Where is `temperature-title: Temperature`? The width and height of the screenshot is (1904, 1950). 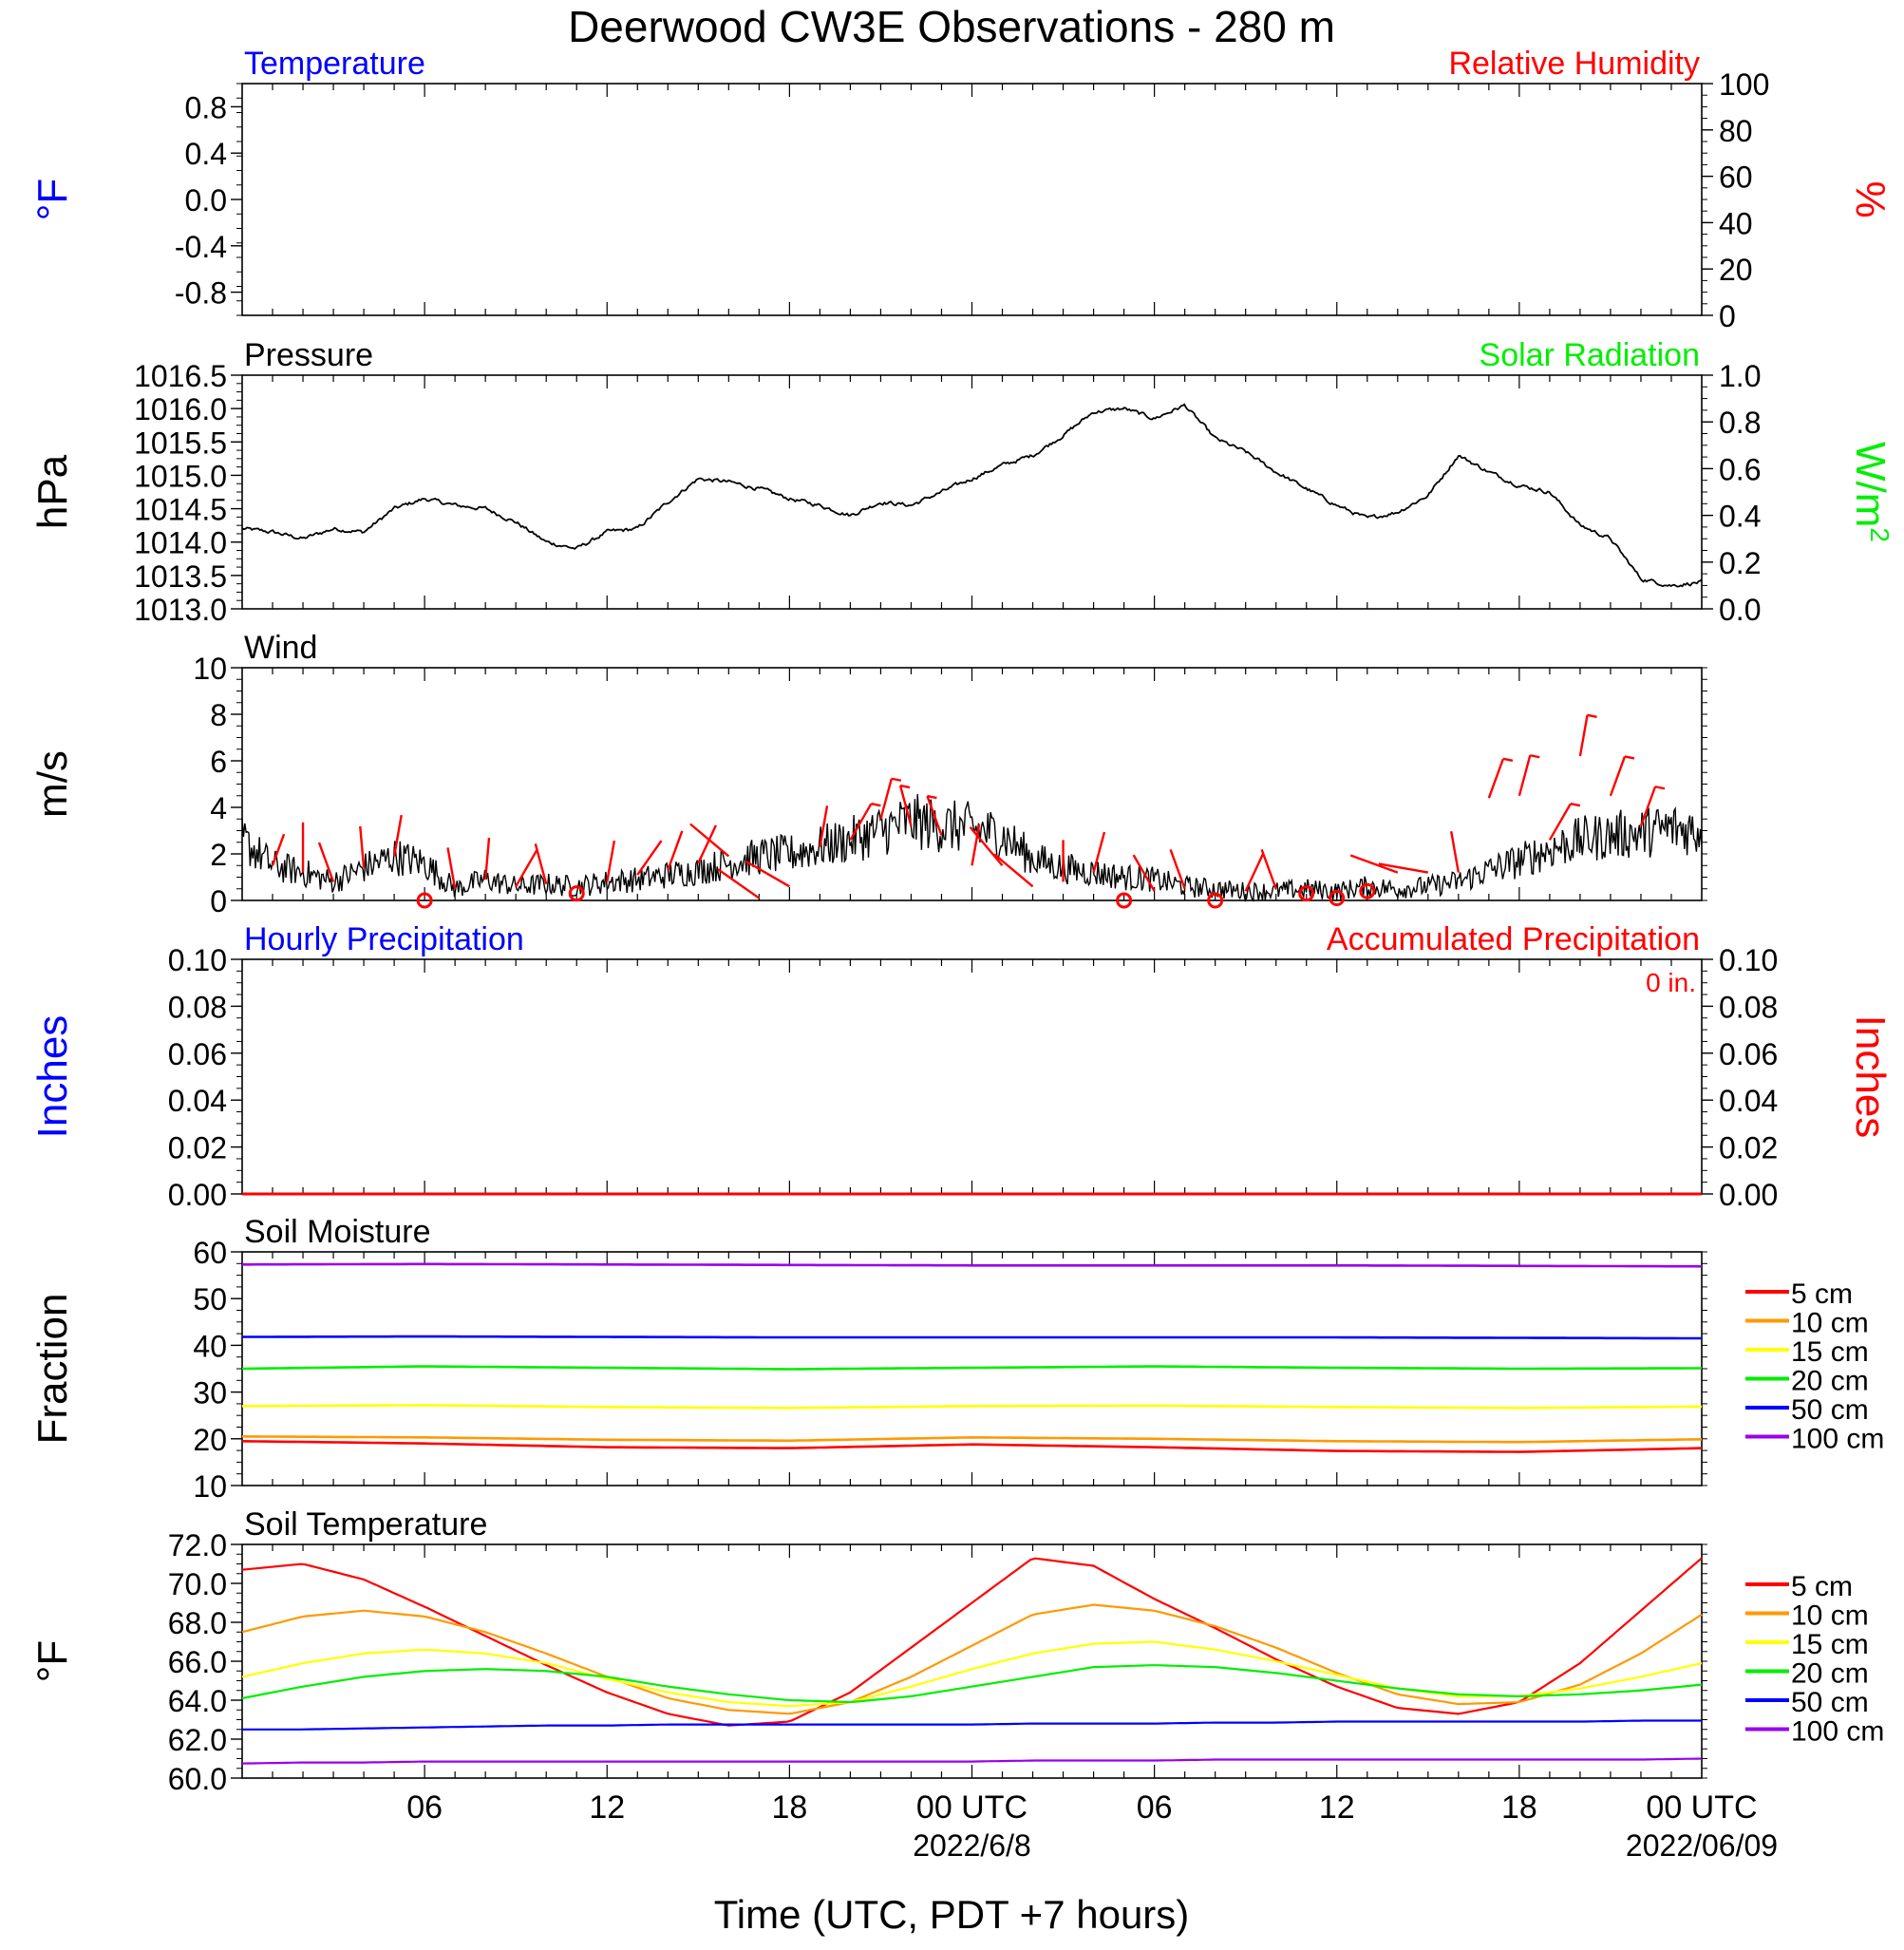
temperature-title: Temperature is located at coordinates (335, 64).